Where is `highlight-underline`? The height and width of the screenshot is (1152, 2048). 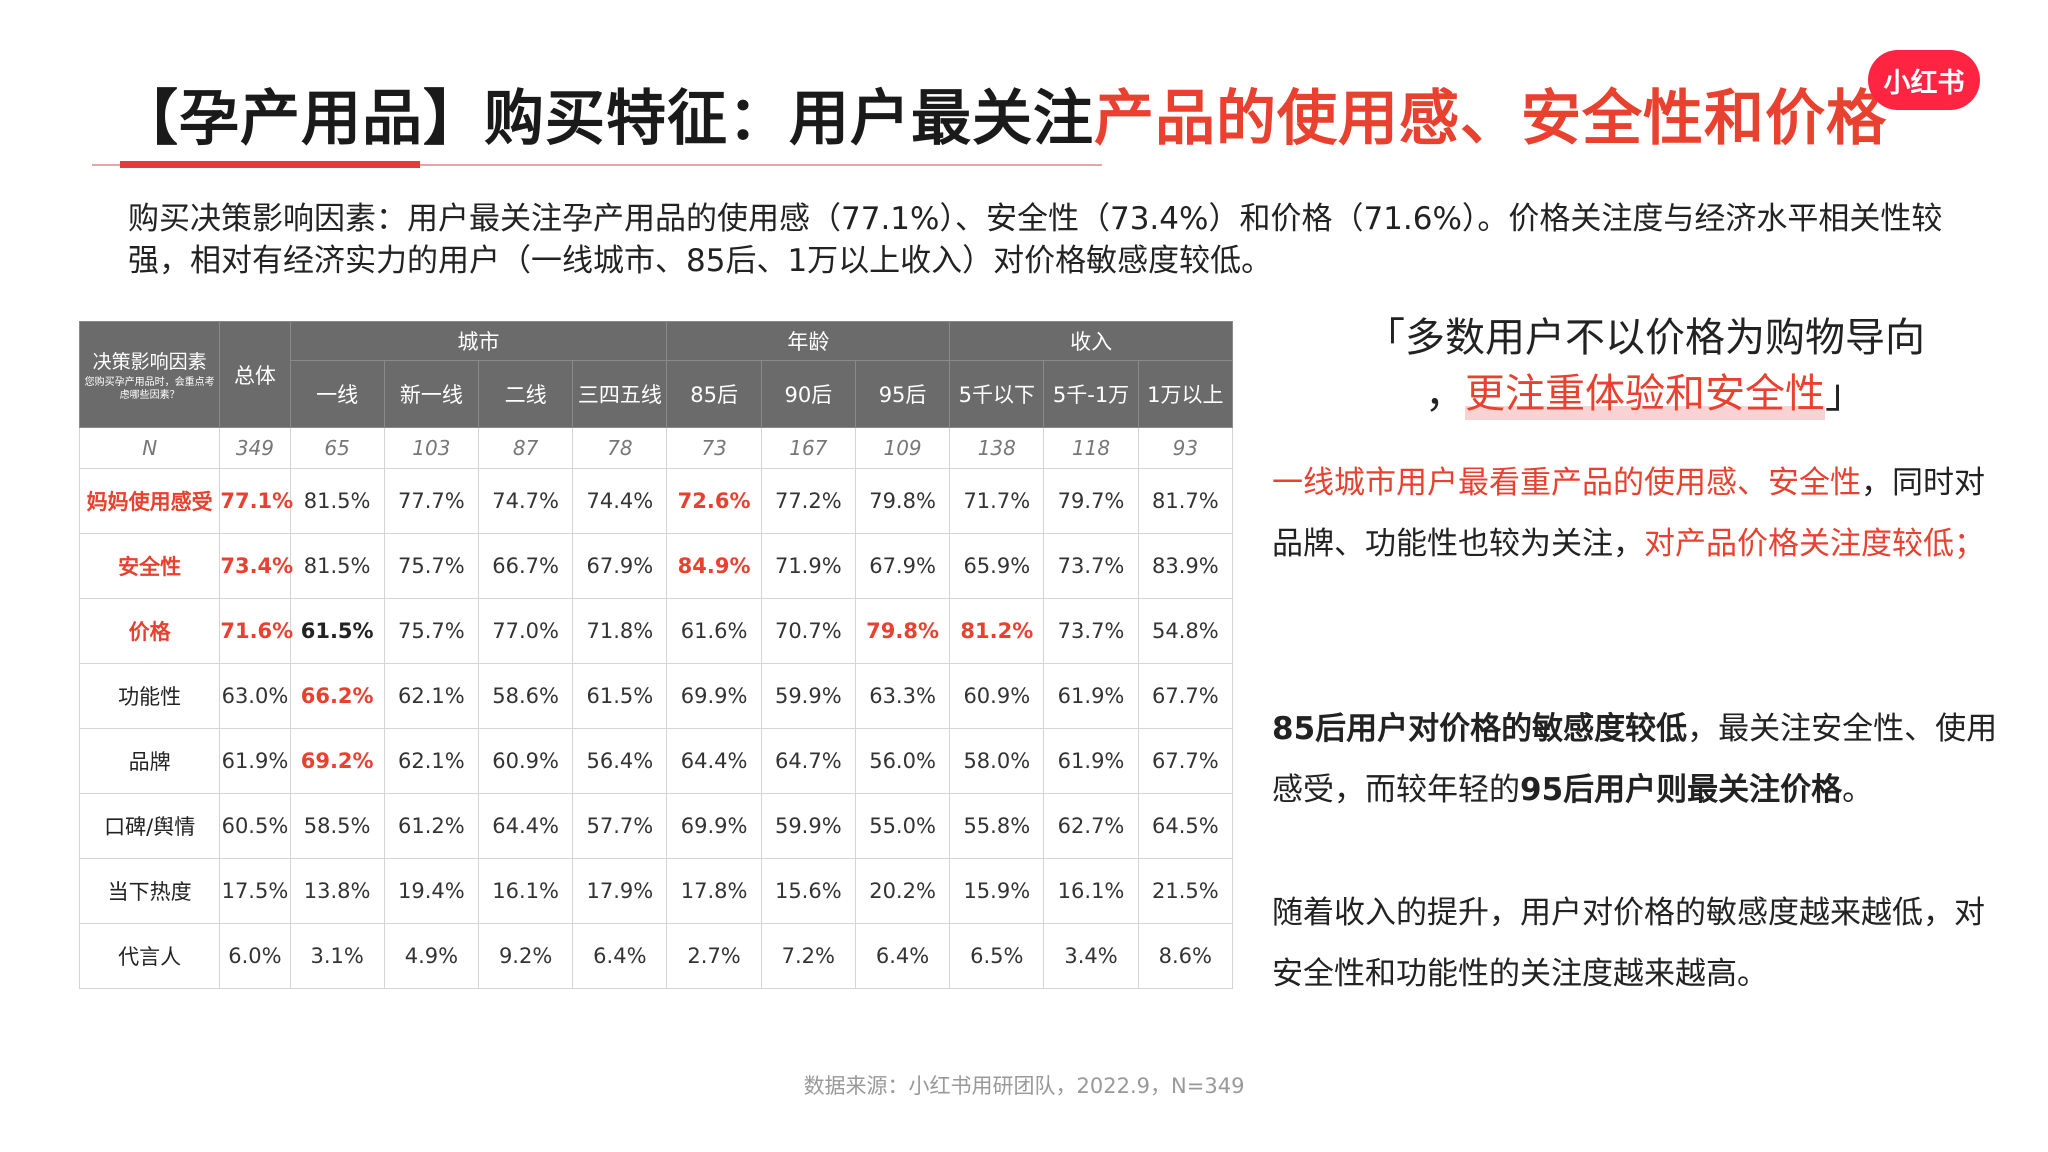 highlight-underline is located at coordinates (1645, 413).